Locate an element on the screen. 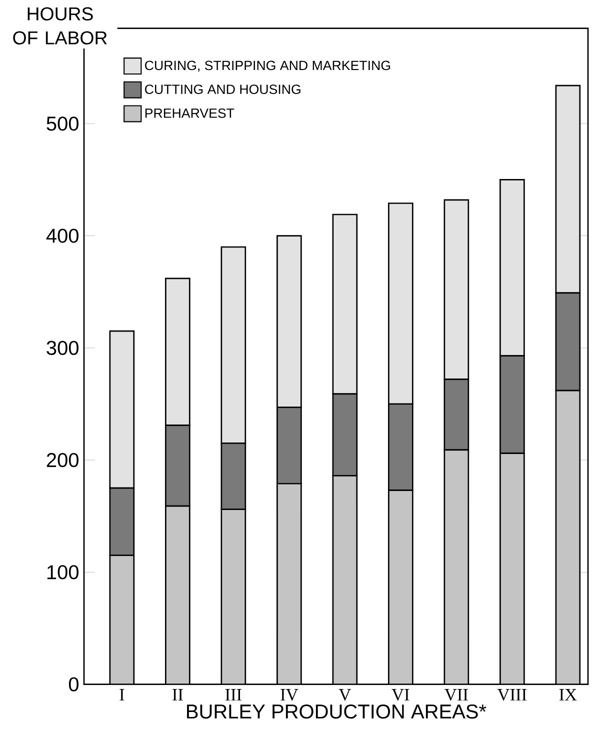 This screenshot has width=605, height=739. y-tick-label: 400 is located at coordinates (62, 235).